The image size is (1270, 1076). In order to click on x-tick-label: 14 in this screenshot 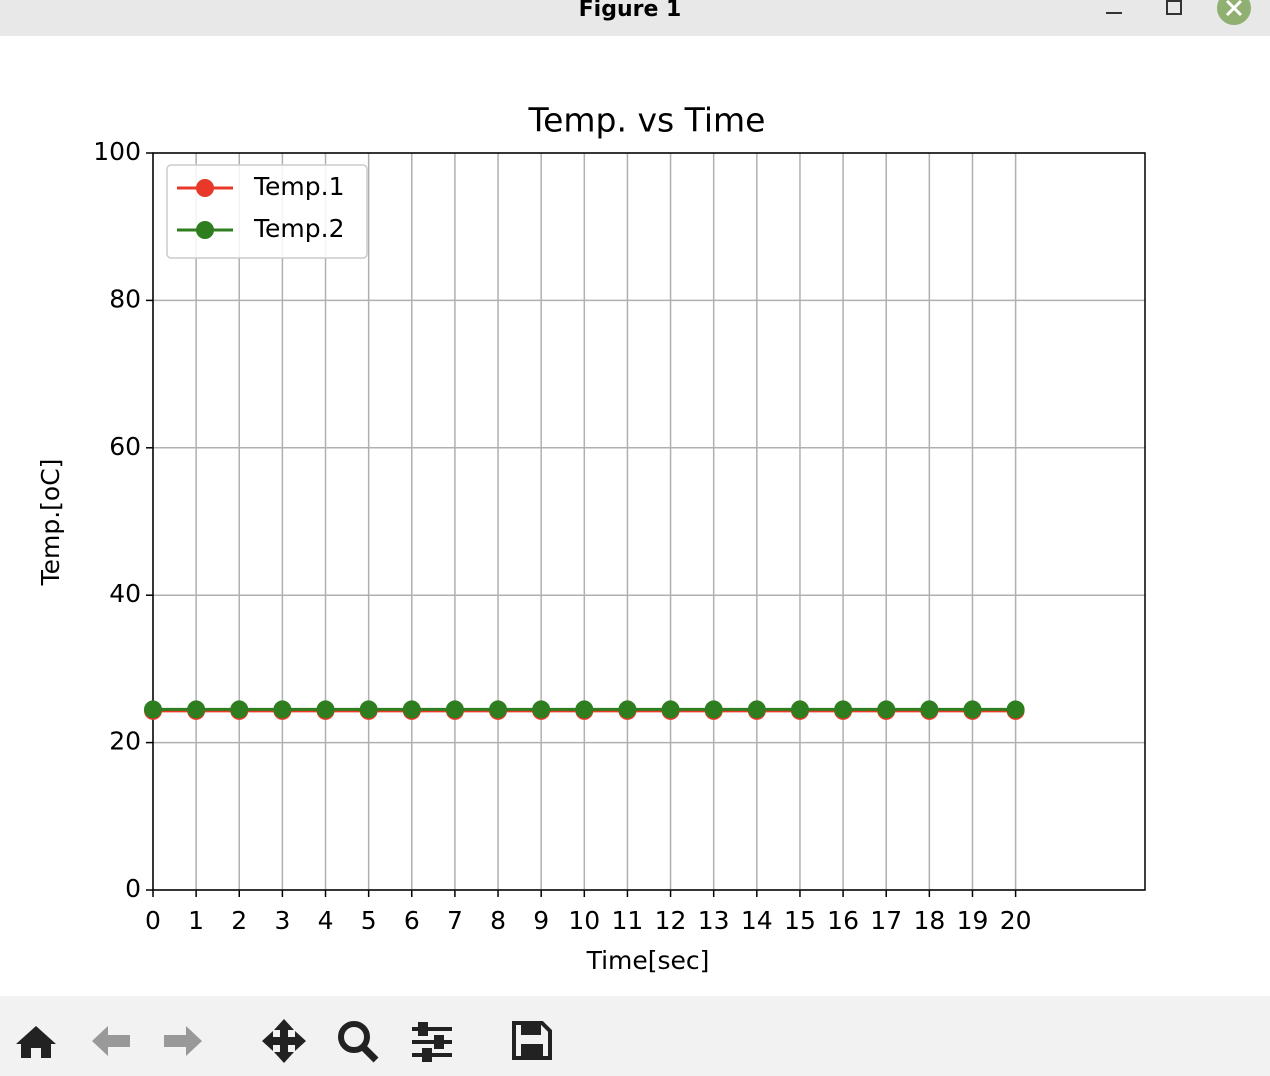, I will do `click(757, 920)`.